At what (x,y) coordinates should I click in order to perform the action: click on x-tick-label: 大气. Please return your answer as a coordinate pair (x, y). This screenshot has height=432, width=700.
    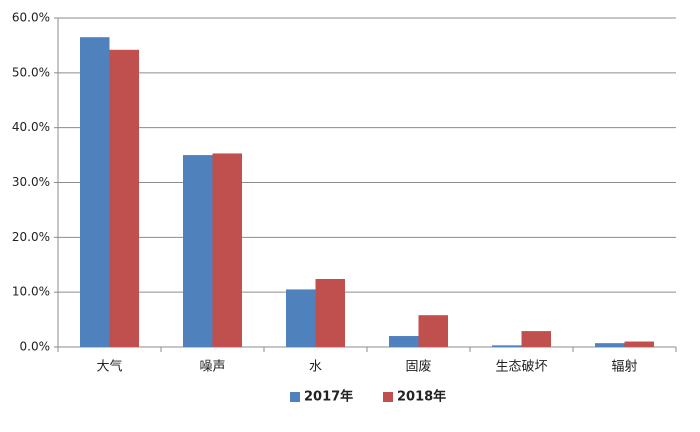
    Looking at the image, I should click on (109, 367).